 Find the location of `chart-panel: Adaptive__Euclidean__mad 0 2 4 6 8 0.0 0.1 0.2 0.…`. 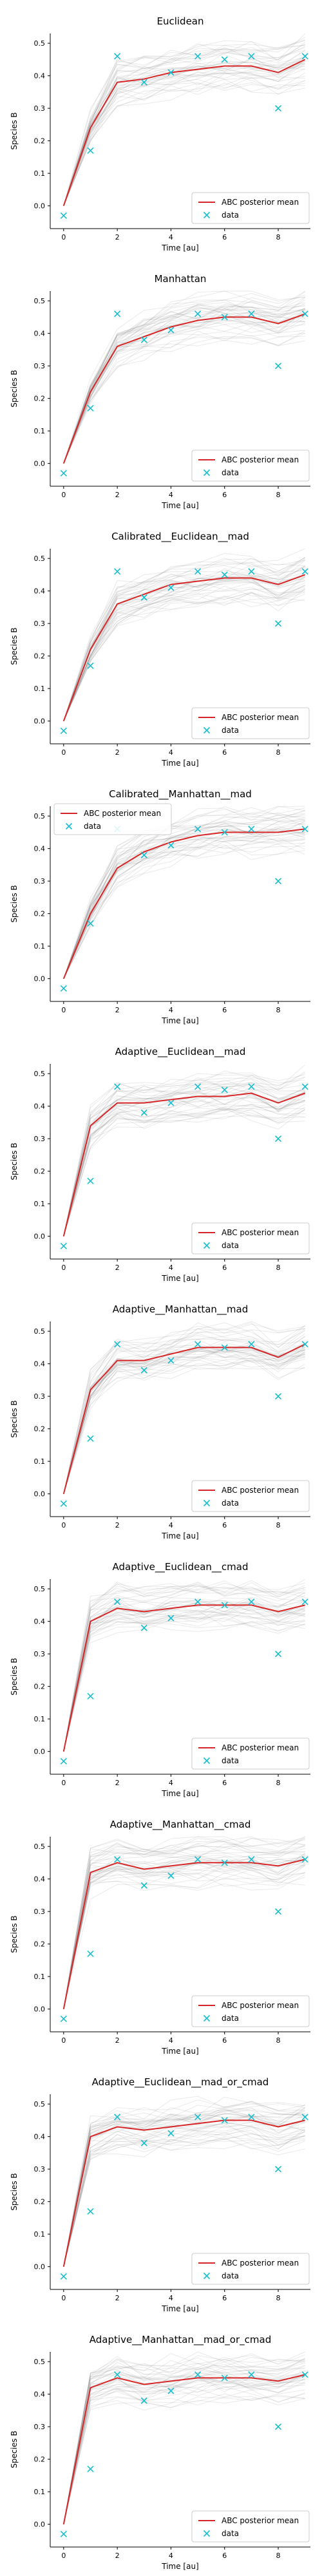

chart-panel: Adaptive__Euclidean__mad 0 2 4 6 8 0.0 0.1 0.2 0.… is located at coordinates (160, 1164).